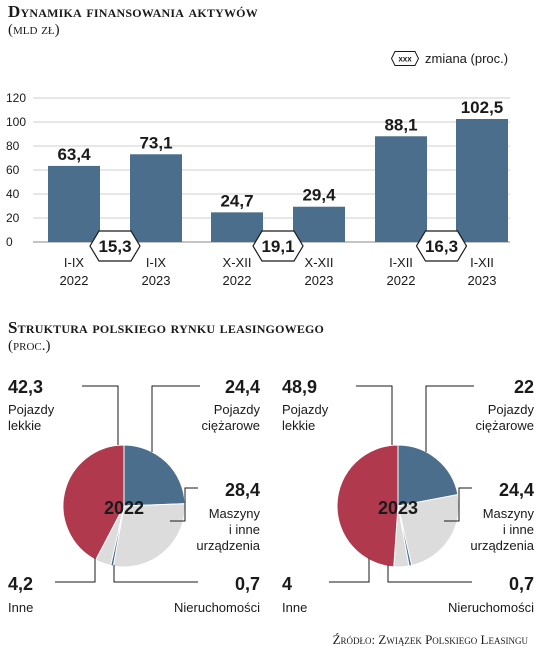  I want to click on bar-value-label: 63,4, so click(74, 154).